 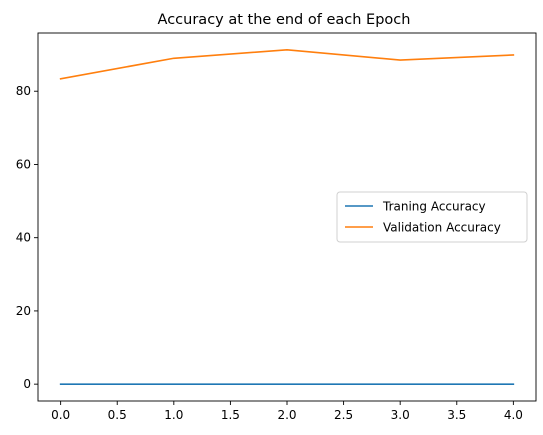 I want to click on x-tick-label: 2.5, so click(x=343, y=415).